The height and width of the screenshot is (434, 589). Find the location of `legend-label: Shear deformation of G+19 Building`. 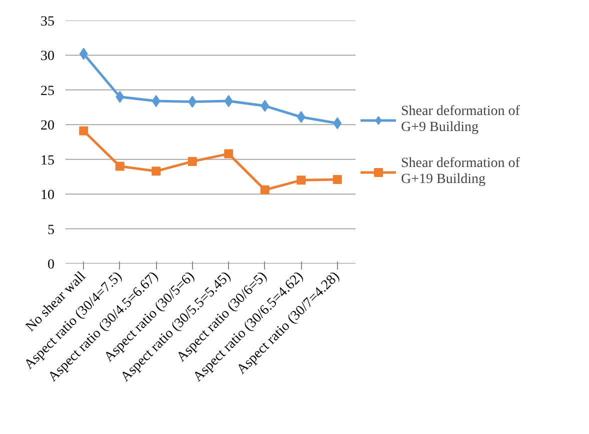

legend-label: Shear deformation of G+19 Building is located at coordinates (460, 172).